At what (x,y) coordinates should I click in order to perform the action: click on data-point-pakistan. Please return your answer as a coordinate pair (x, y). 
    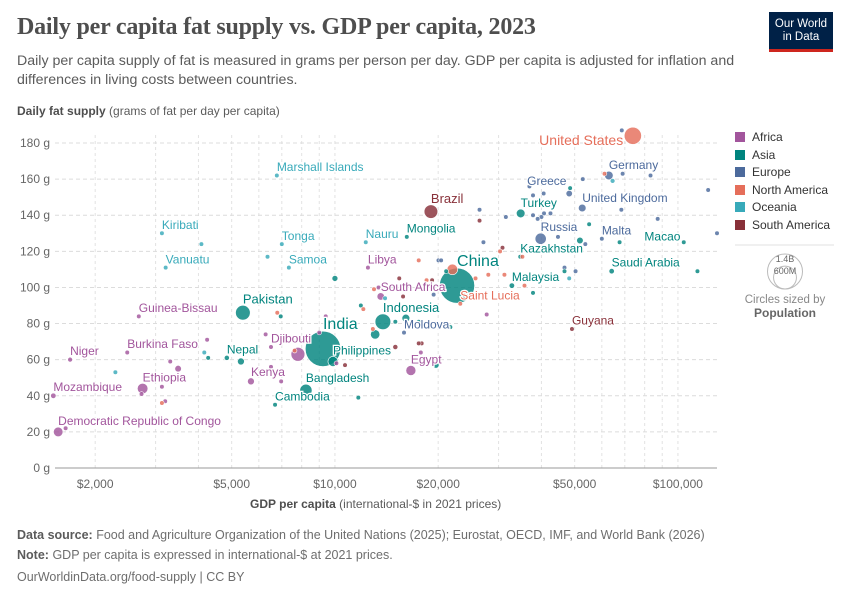
    Looking at the image, I should click on (243, 313).